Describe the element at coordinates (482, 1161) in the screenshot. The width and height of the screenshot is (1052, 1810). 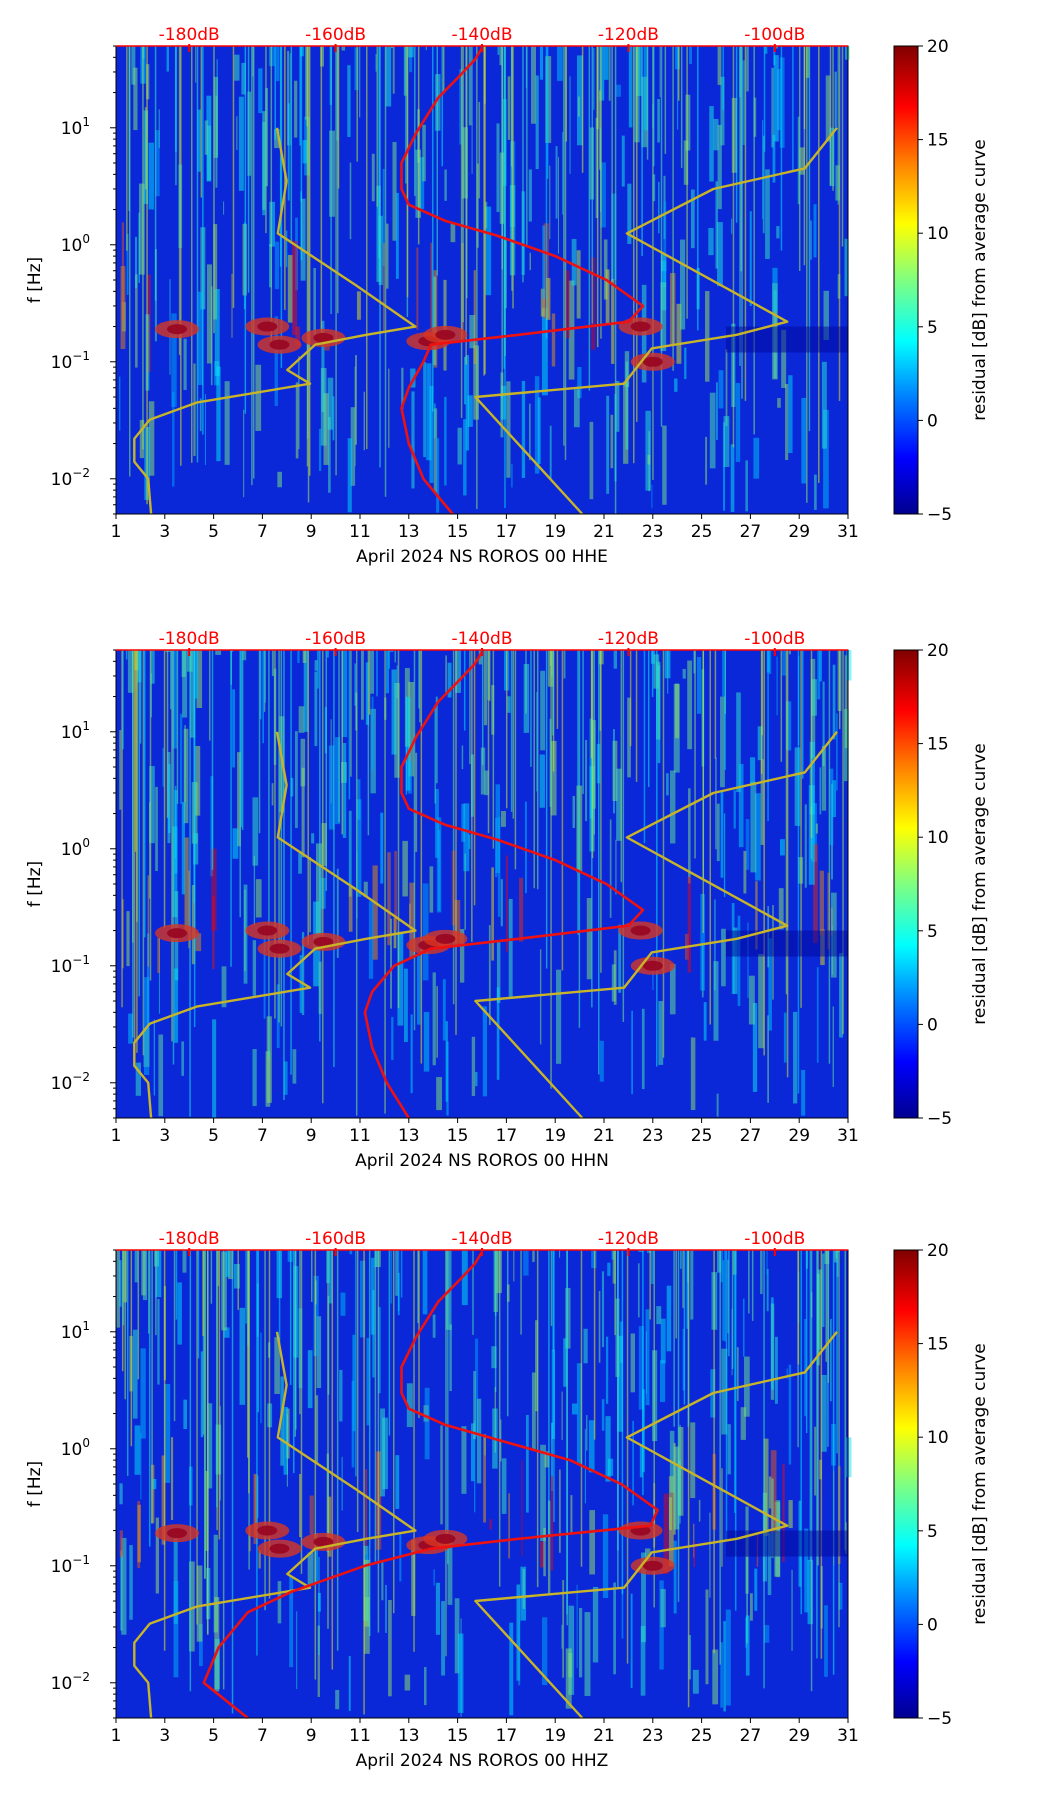
I see `x-axis-label: April 2024 NS ROROS 00 HHN` at that location.